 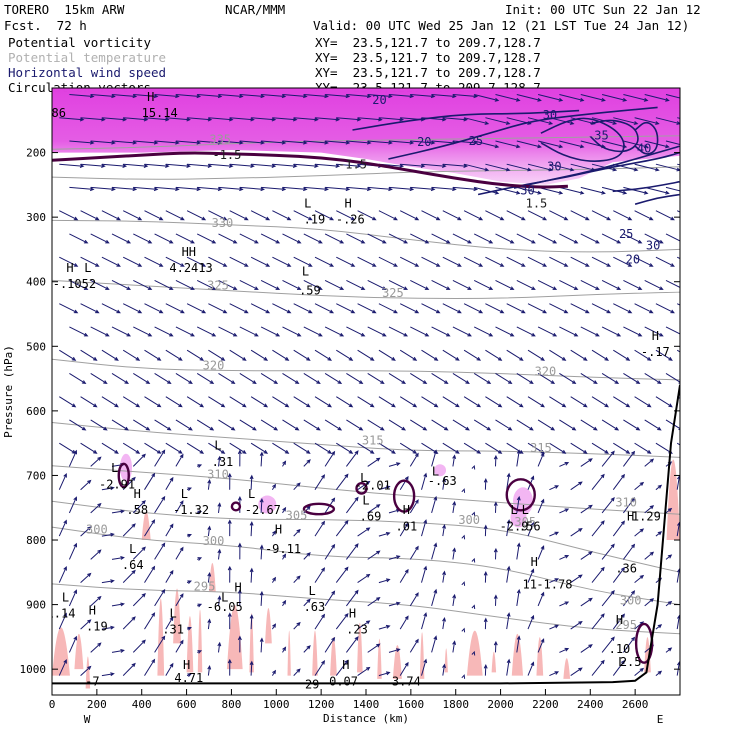 I want to click on x-tick-label-8: 1600, so click(x=411, y=704).